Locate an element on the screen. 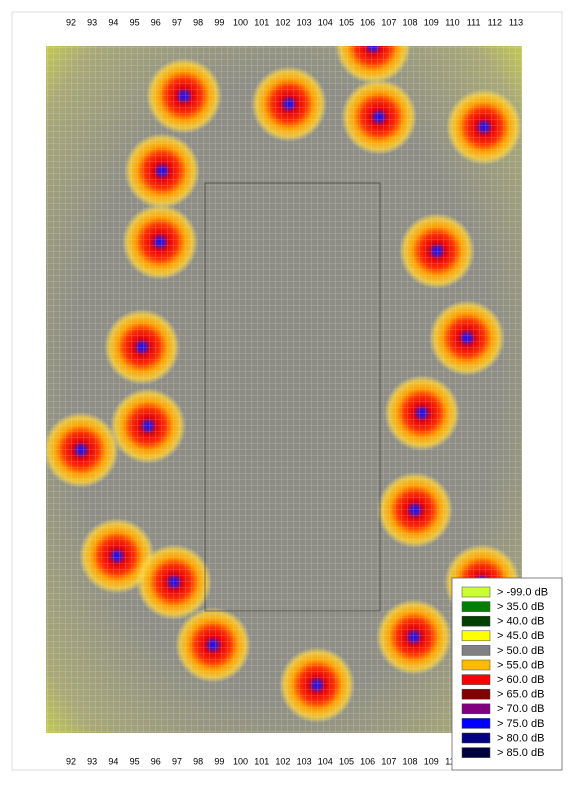 The image size is (574, 785). legend-label: > 35.0 dB is located at coordinates (520, 607).